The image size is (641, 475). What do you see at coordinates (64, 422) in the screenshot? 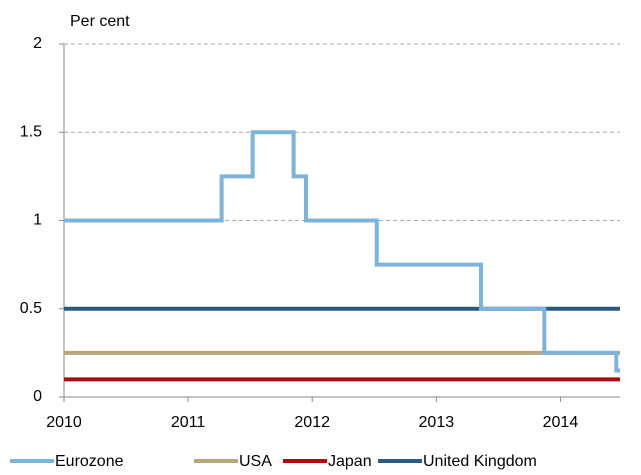
I see `x-tick-label: 2010` at bounding box center [64, 422].